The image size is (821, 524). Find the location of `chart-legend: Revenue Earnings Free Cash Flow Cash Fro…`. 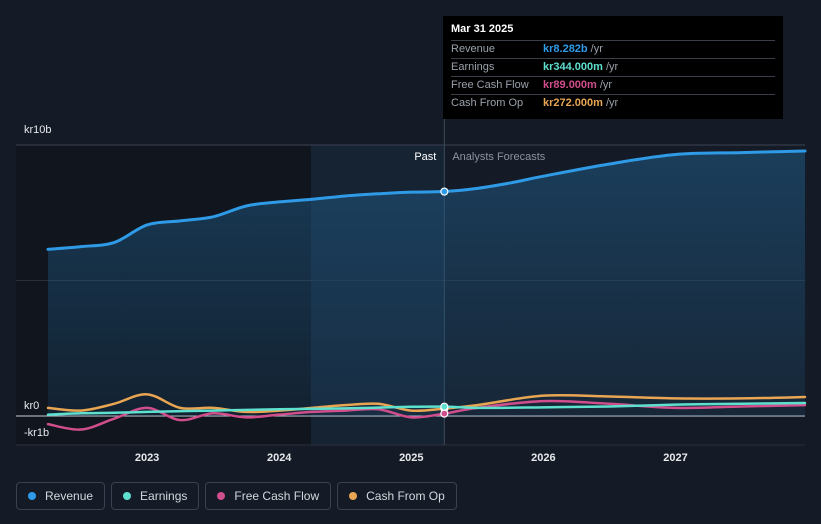

chart-legend: Revenue Earnings Free Cash Flow Cash Fro… is located at coordinates (236, 496).